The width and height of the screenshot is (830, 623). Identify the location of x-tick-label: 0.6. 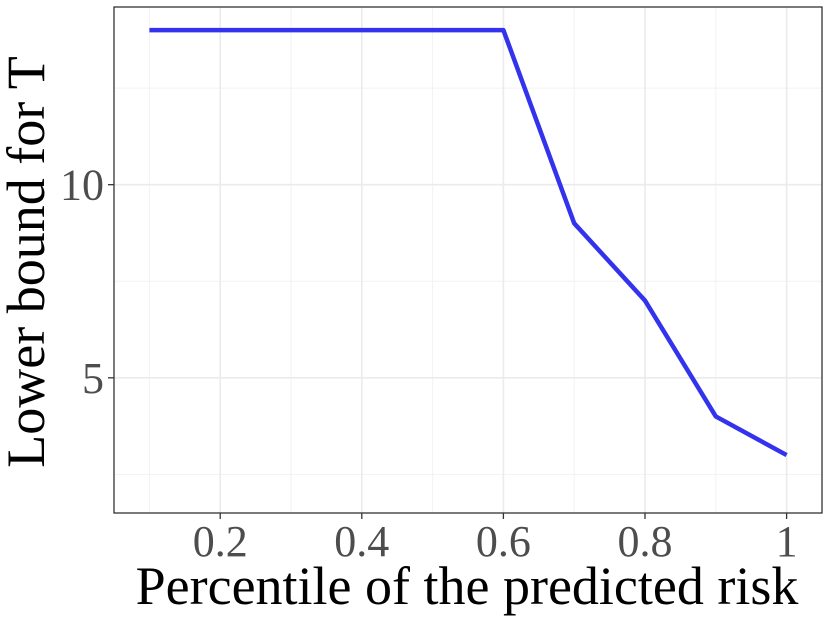
(503, 541).